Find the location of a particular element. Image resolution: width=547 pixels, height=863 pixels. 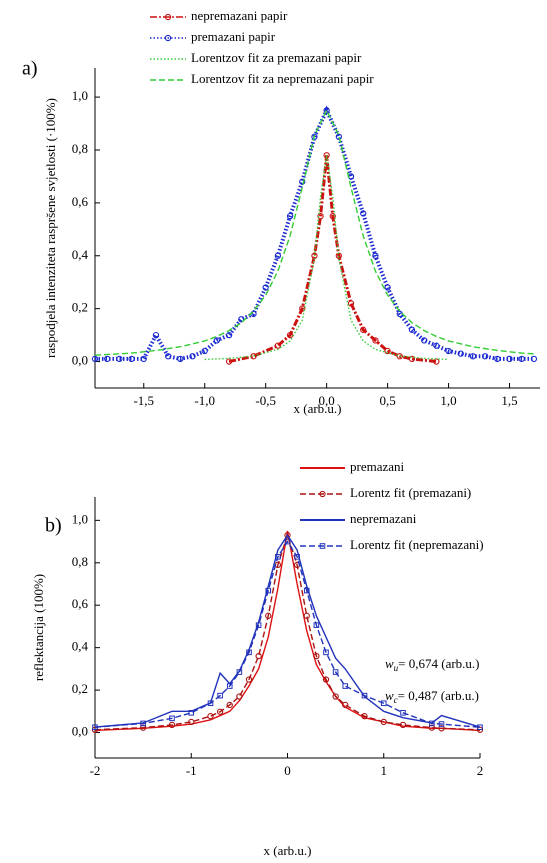

x-tick-label: -1,0 is located at coordinates (204, 400).